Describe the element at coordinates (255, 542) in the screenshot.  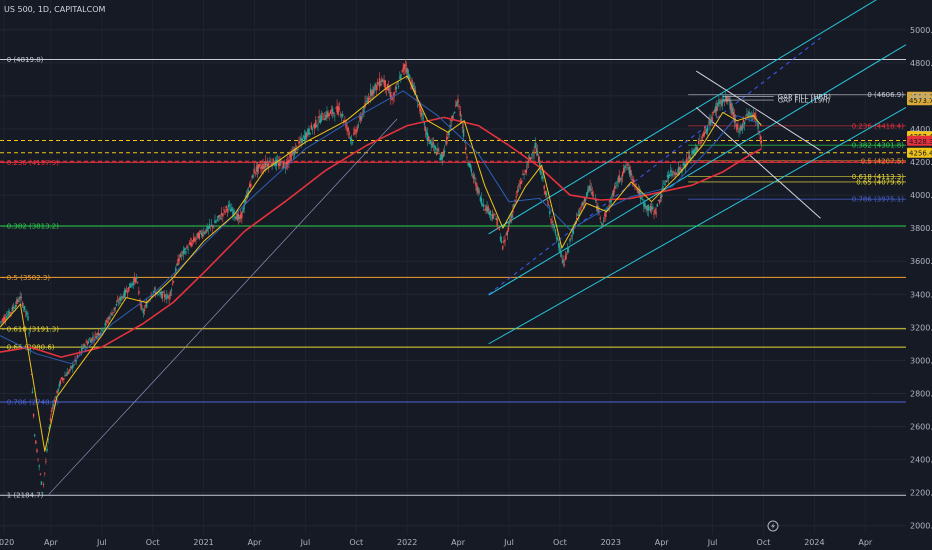
I see `x-tick-label: Apr` at that location.